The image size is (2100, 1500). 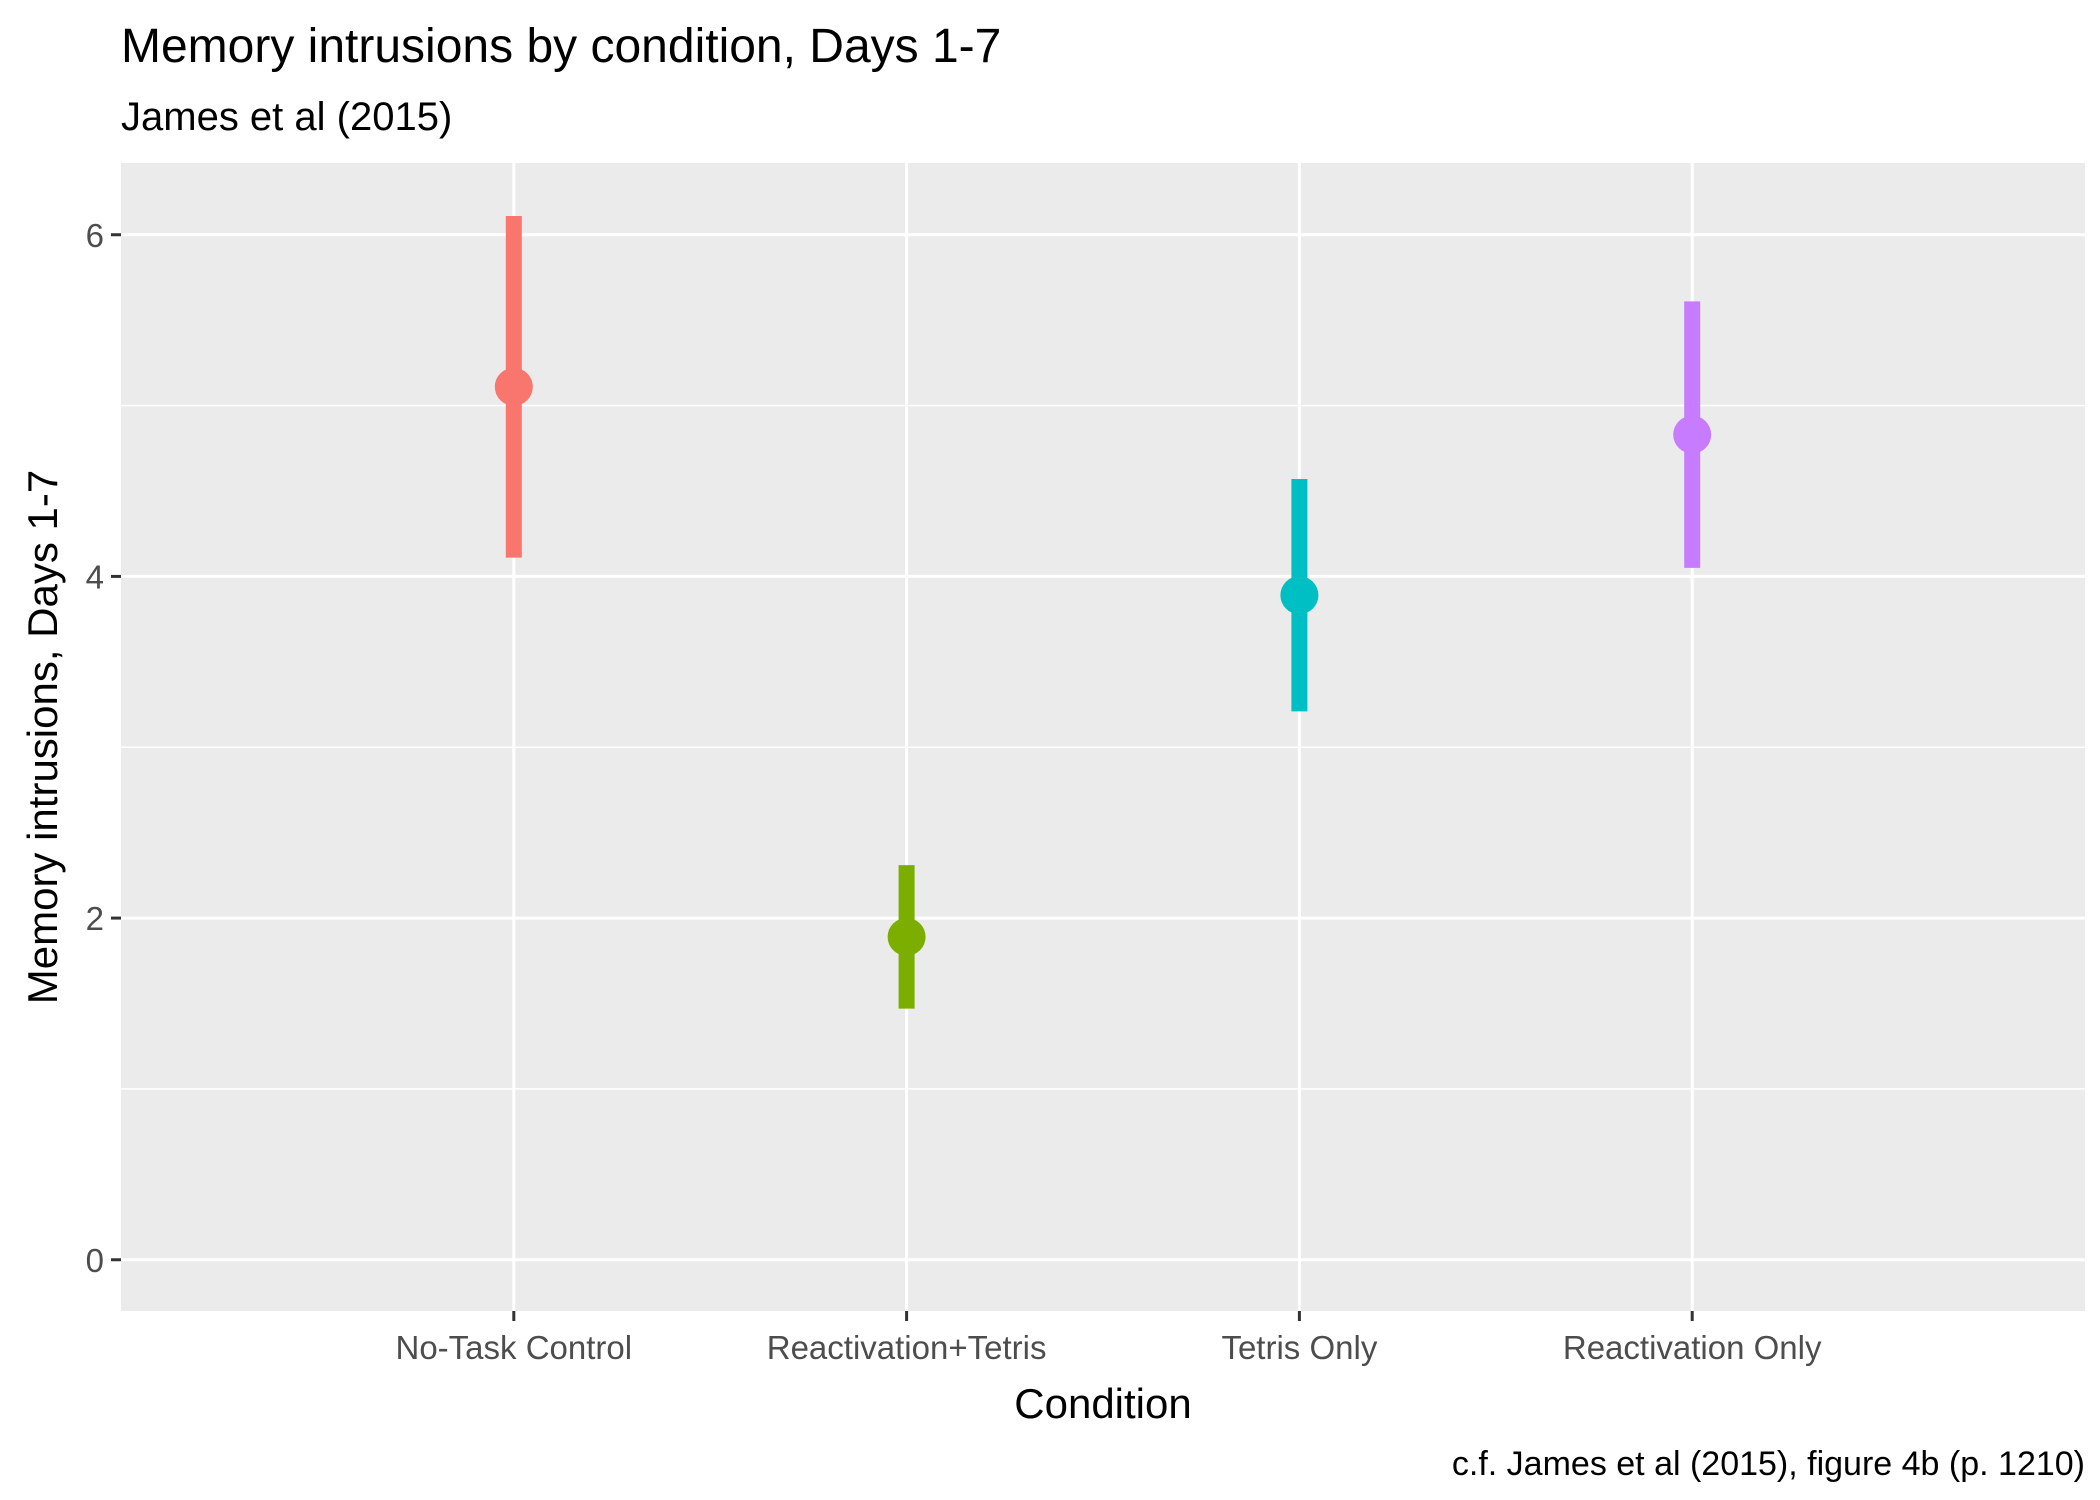 I want to click on x-axis-title: Condition, so click(x=1102, y=1403).